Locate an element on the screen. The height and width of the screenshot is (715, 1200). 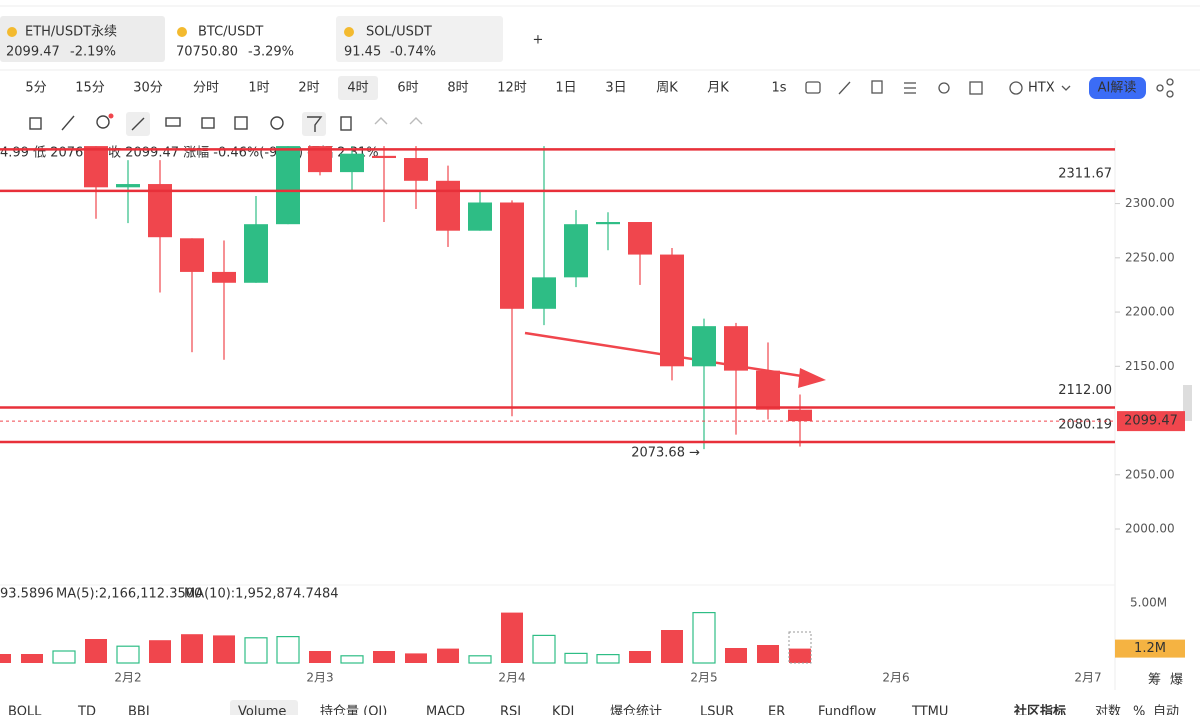
indicator-tab: TTMU is located at coordinates (929, 710).